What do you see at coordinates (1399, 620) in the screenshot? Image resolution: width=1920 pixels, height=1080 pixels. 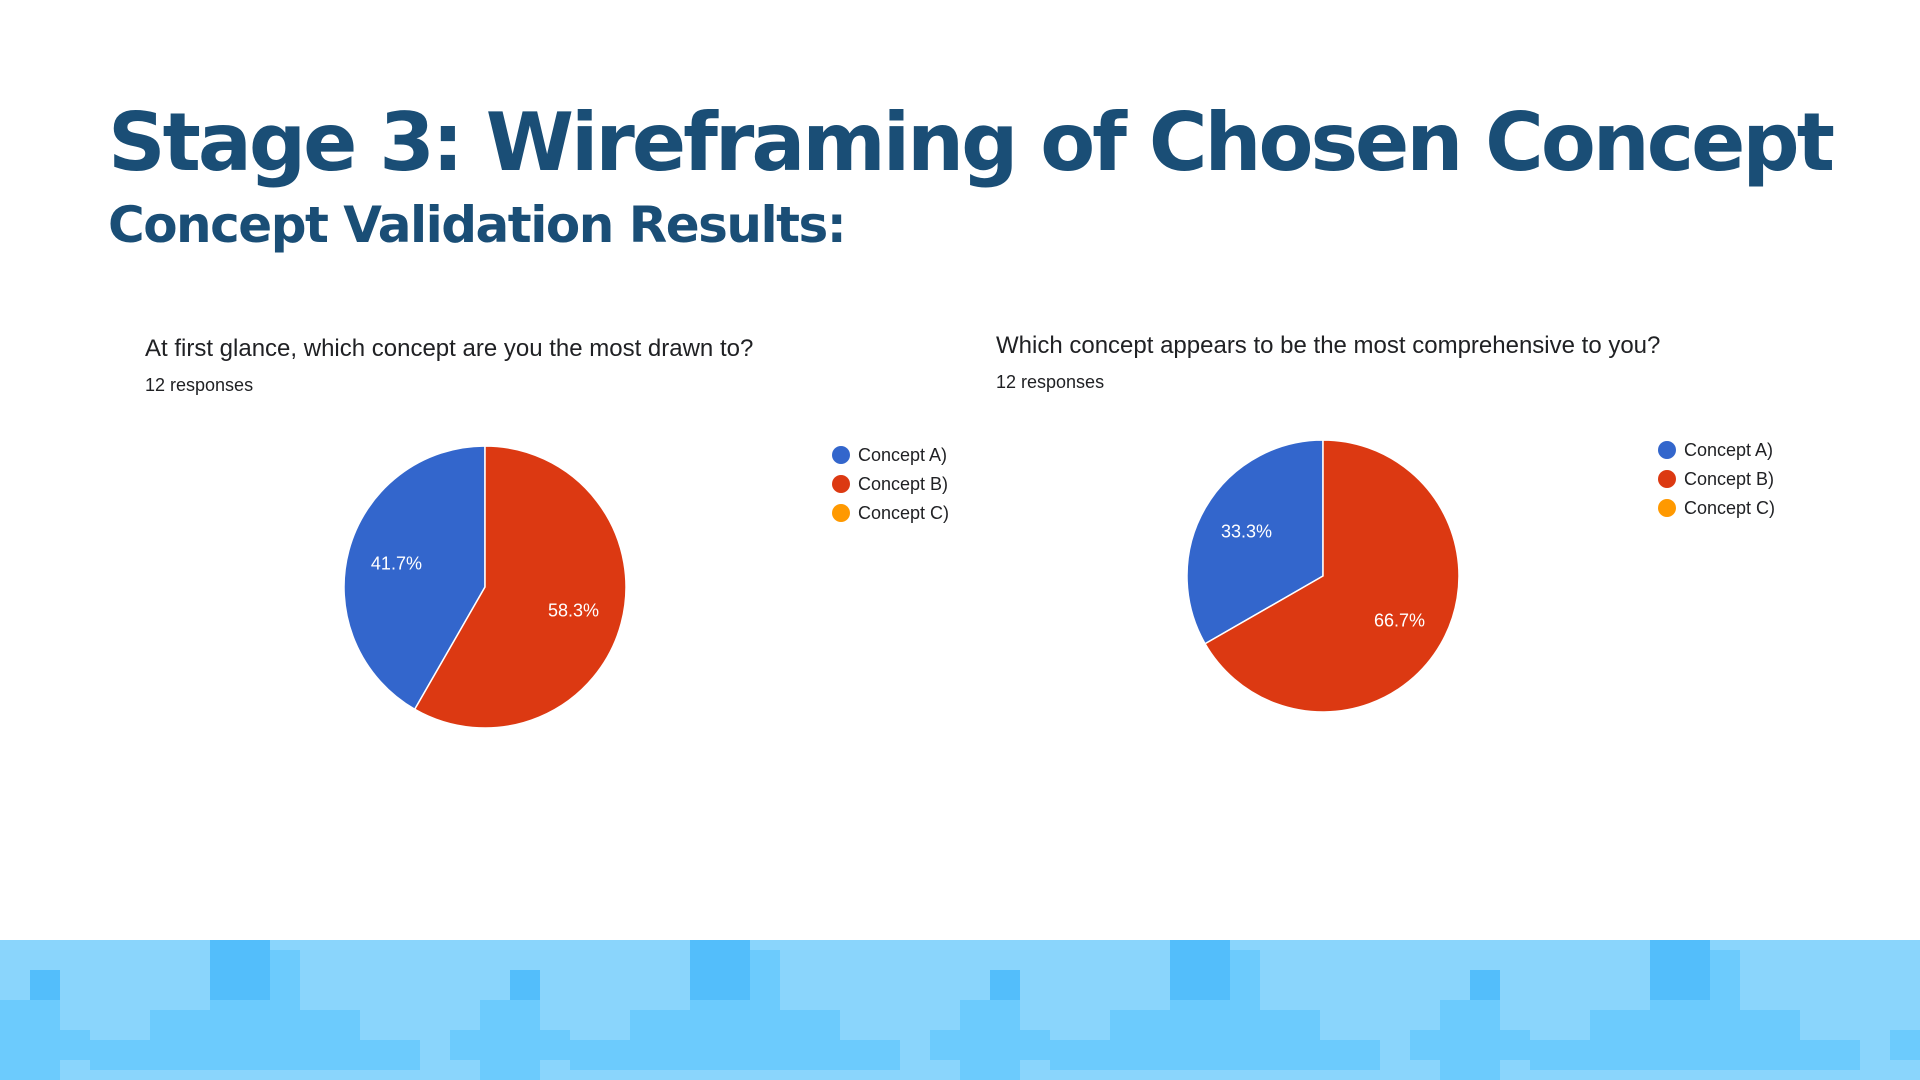 I see `slice-percent-label: 66.7%` at bounding box center [1399, 620].